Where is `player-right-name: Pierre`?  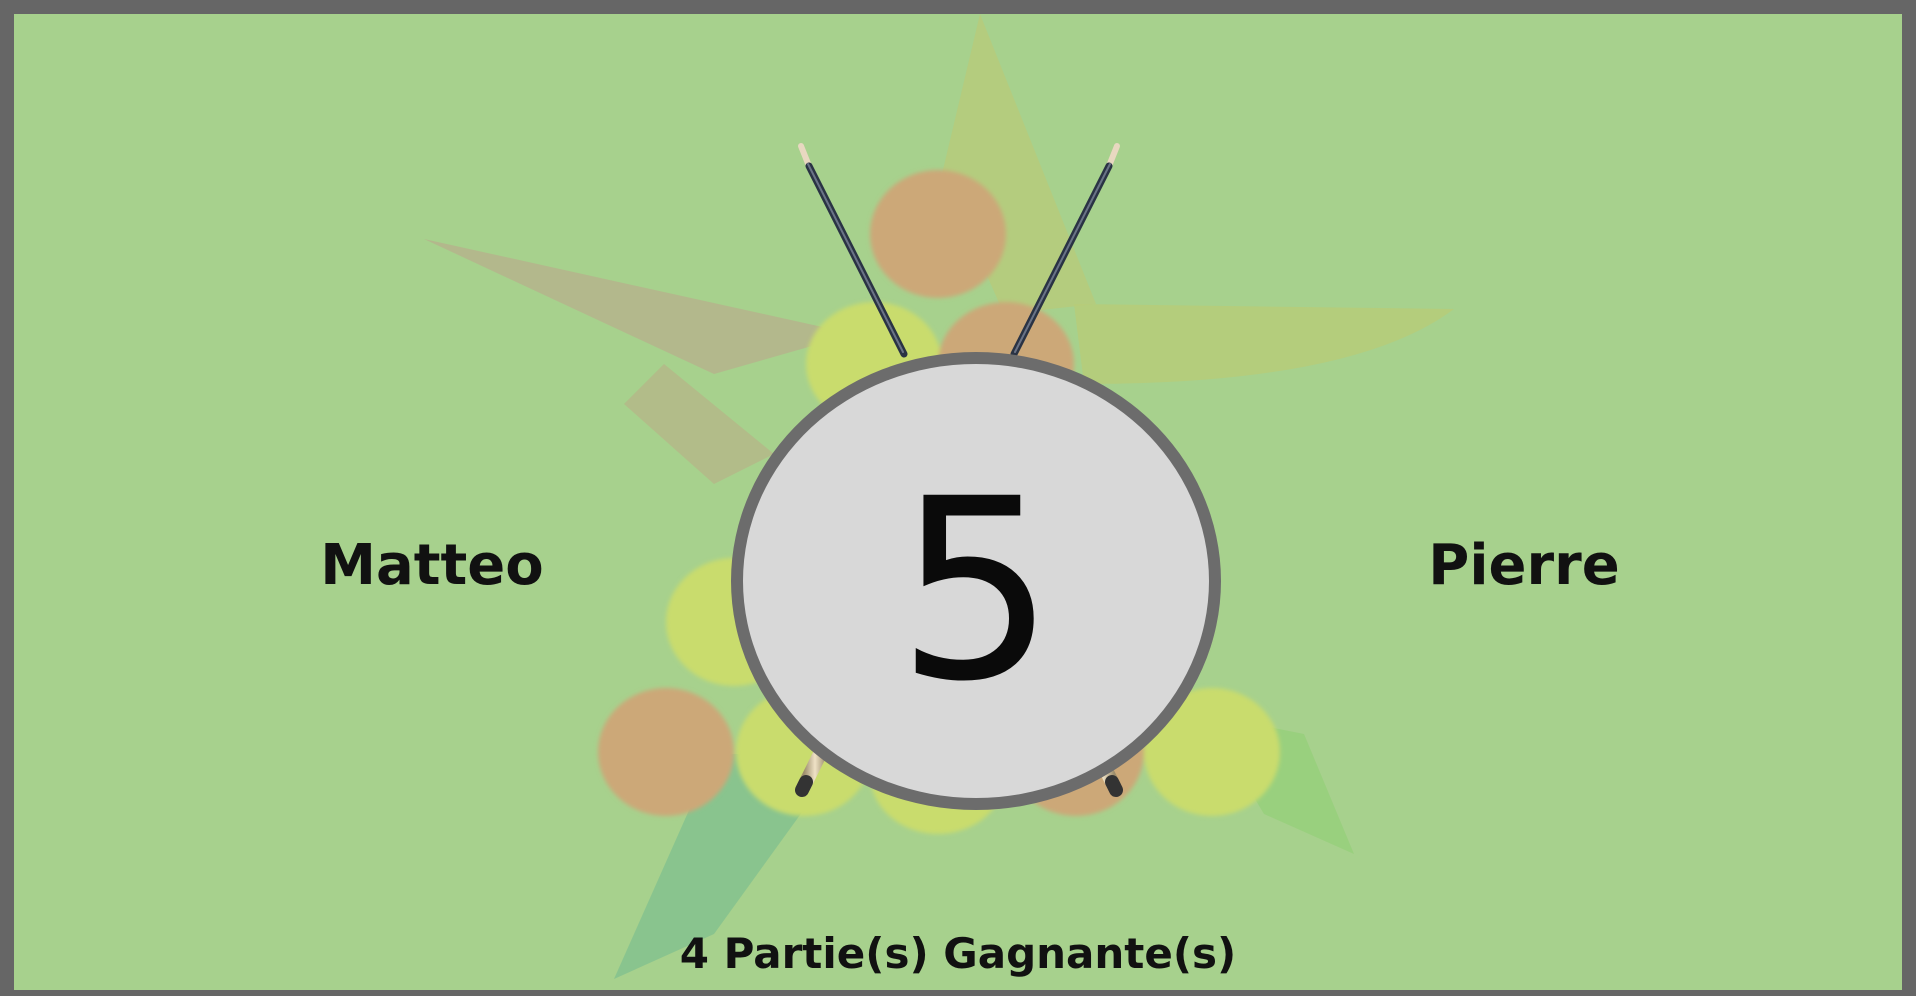 player-right-name: Pierre is located at coordinates (1524, 565).